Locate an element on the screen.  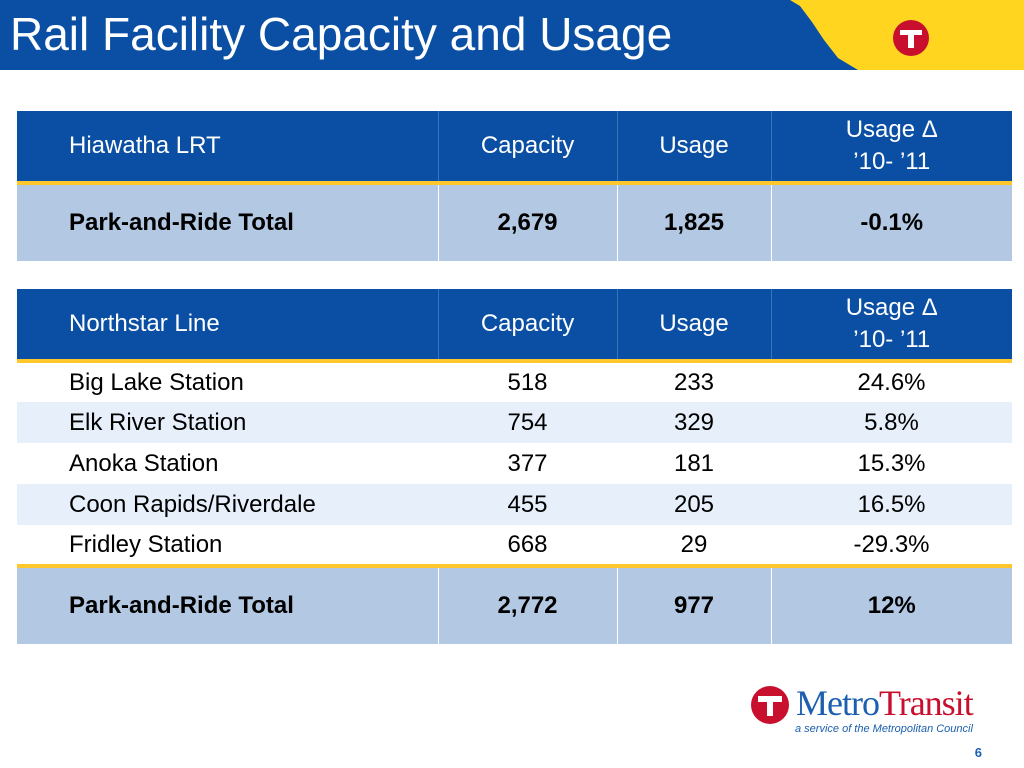
station-change: 16.5% is located at coordinates (891, 504).